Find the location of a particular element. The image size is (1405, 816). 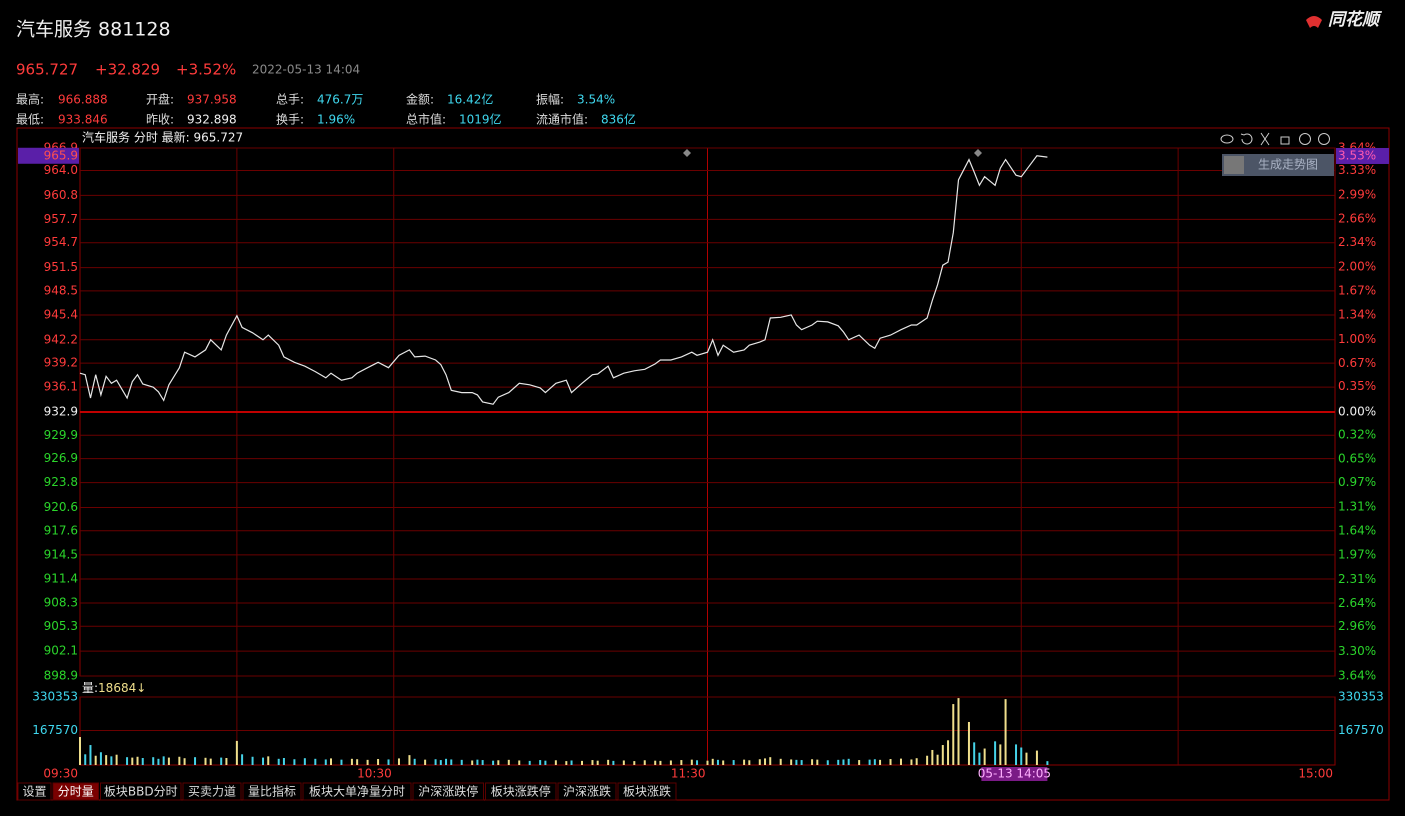

toolbar-icons is located at coordinates (1275, 139).